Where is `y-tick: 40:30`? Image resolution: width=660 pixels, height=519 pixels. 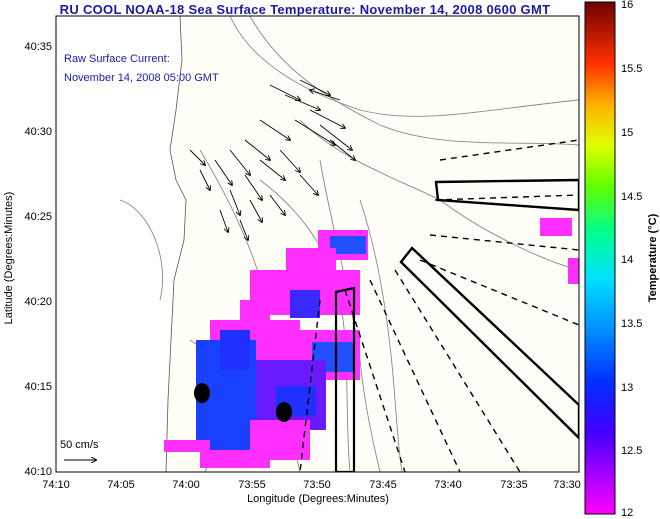 y-tick: 40:30 is located at coordinates (38, 132).